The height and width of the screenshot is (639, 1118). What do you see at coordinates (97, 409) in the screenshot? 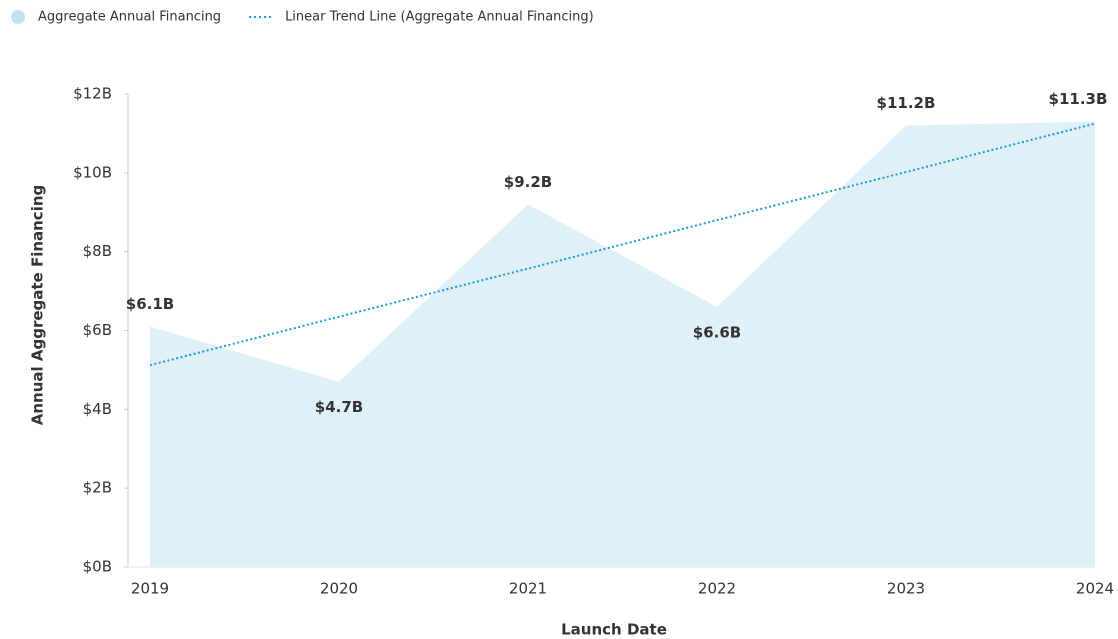
I see `y-tick-label: $4B` at bounding box center [97, 409].